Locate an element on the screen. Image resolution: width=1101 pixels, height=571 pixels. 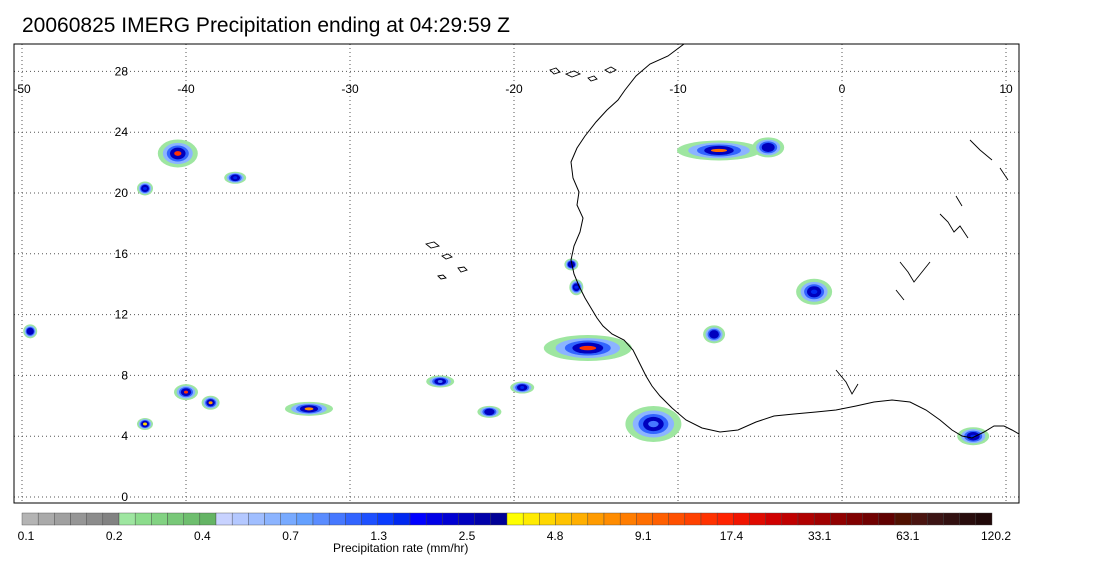
precip-cell-atl-7n-c is located at coordinates (522, 387).